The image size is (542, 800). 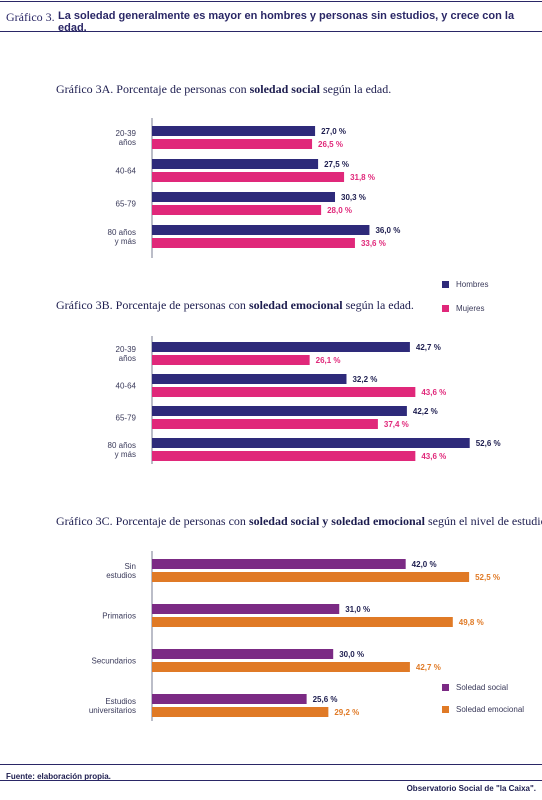 I want to click on header-rule-bottom, so click(x=271, y=31).